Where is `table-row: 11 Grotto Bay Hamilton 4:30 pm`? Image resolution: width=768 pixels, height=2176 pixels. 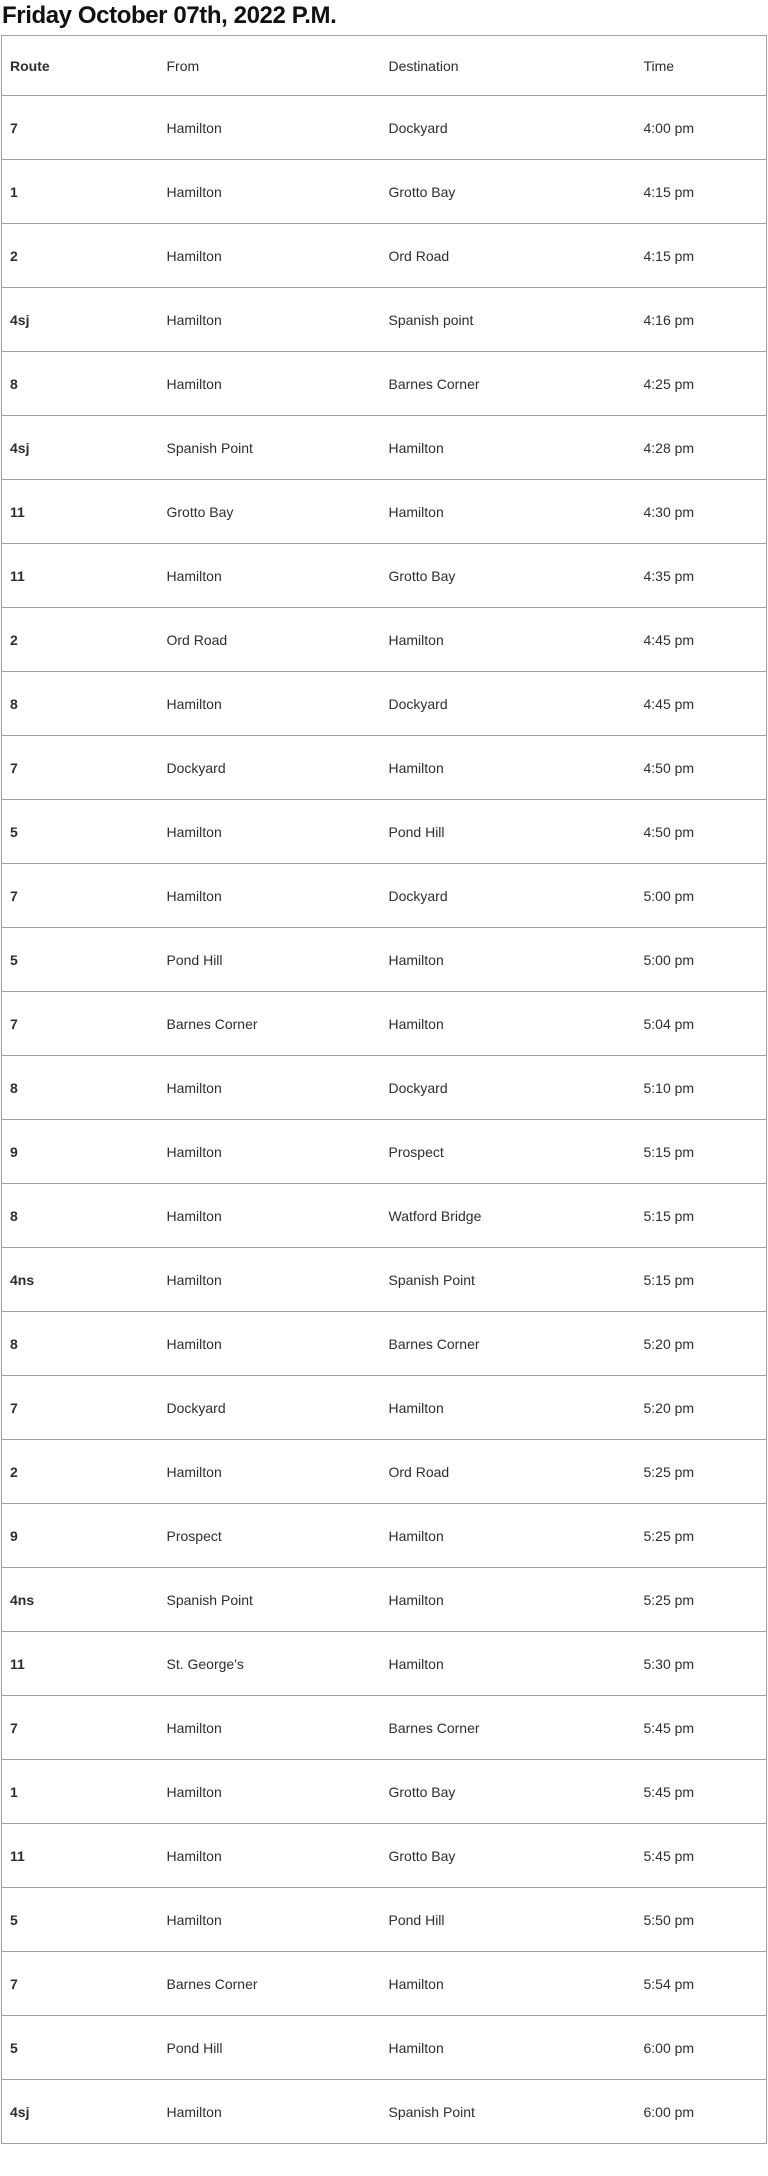 table-row: 11 Grotto Bay Hamilton 4:30 pm is located at coordinates (384, 511).